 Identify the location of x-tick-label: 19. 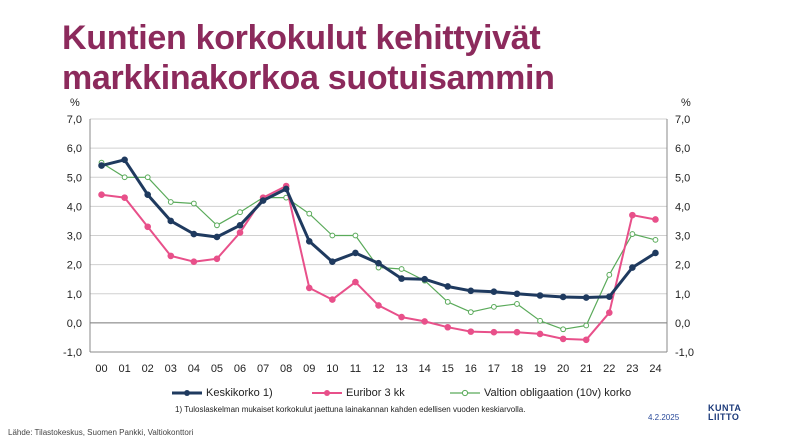
(540, 369).